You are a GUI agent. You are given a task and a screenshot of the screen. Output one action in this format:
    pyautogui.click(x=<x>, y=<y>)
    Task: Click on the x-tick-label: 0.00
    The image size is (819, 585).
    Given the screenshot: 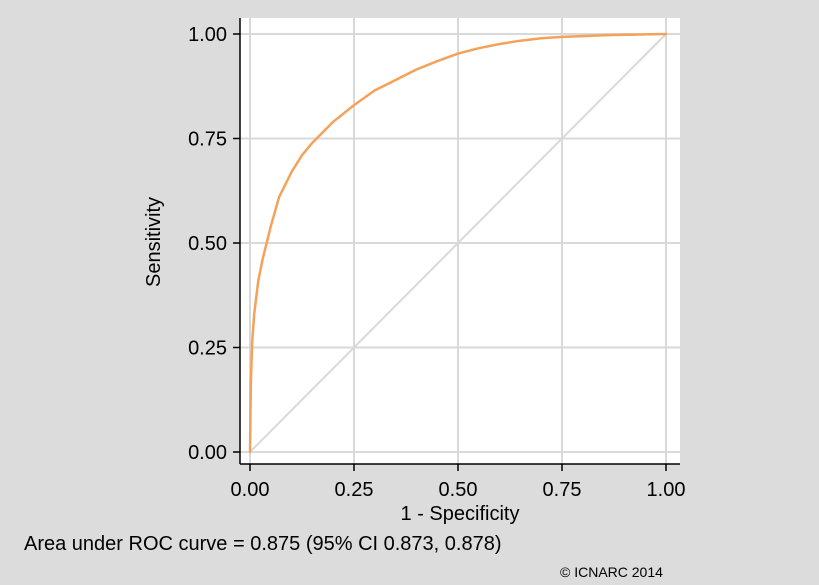 What is the action you would take?
    pyautogui.click(x=250, y=490)
    